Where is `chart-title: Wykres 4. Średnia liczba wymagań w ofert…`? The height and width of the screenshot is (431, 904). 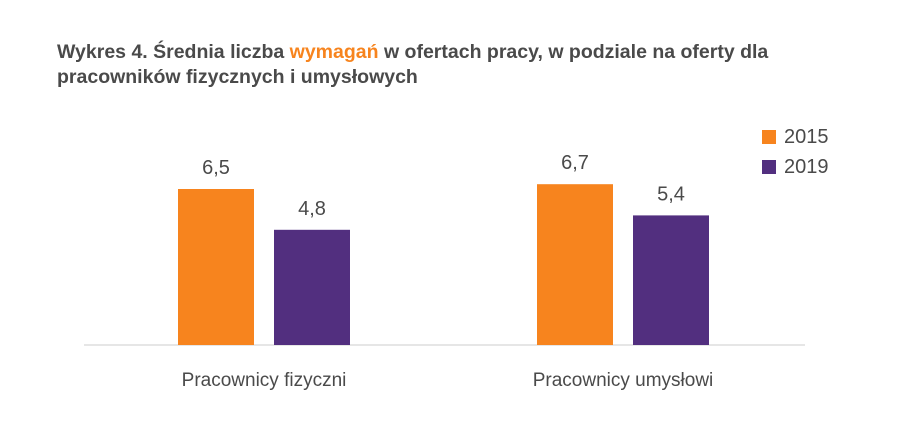 chart-title: Wykres 4. Średnia liczba wymagań w ofert… is located at coordinates (457, 65).